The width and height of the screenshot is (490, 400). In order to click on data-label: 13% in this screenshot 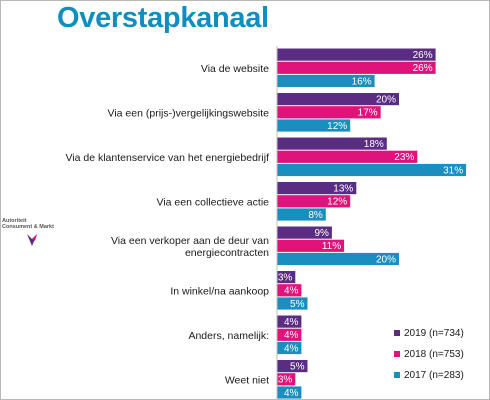, I will do `click(343, 189)`.